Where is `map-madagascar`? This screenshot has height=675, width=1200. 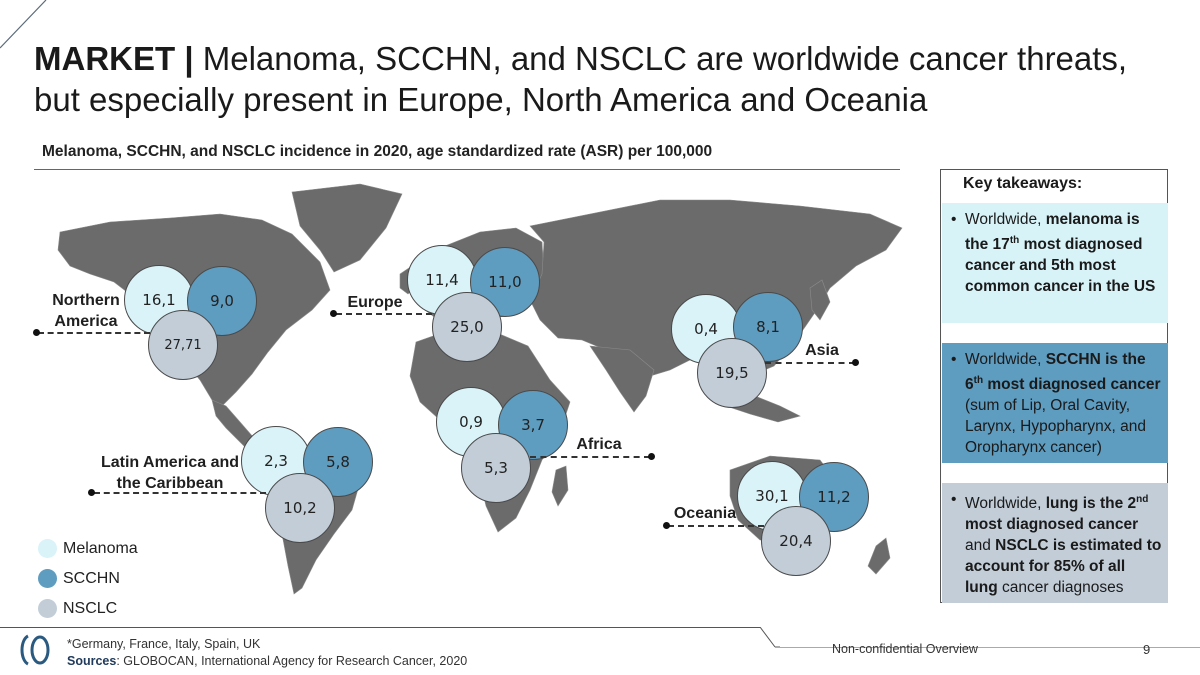
map-madagascar is located at coordinates (560, 486).